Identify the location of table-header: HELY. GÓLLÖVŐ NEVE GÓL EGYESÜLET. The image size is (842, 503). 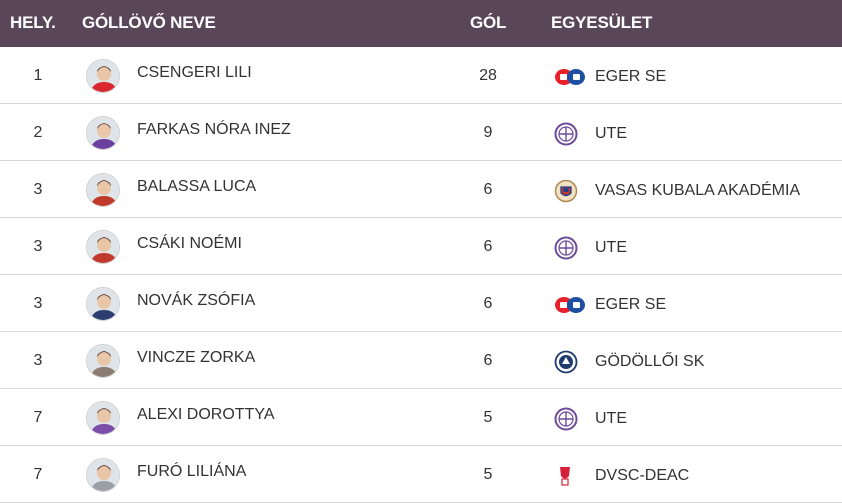
(421, 23).